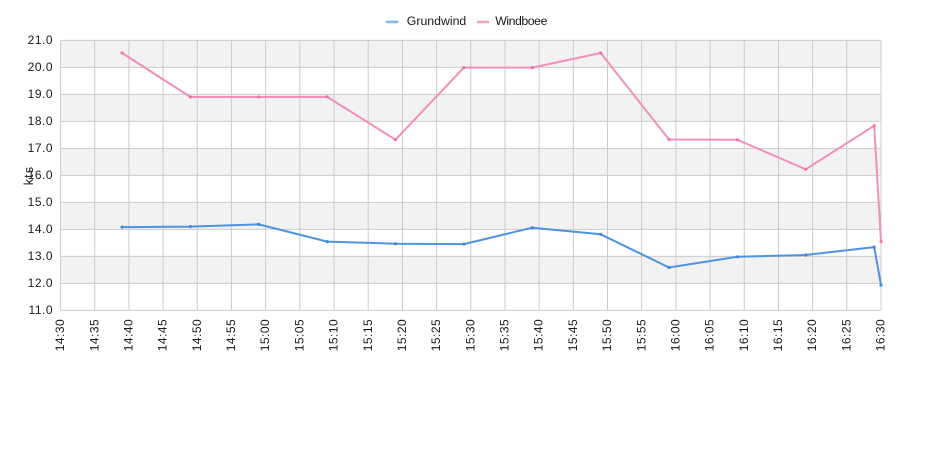  I want to click on svg-text: 14.0, so click(40, 229).